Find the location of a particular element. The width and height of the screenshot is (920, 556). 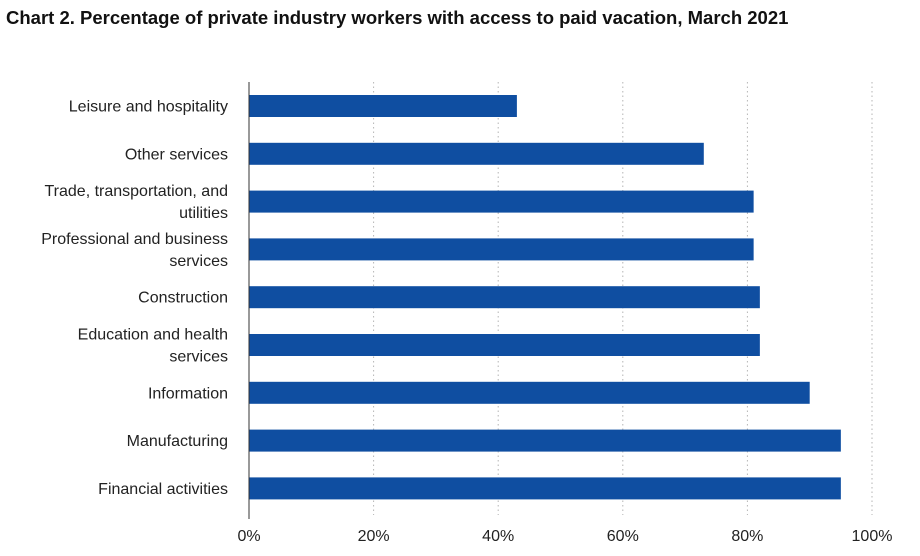

x-tick-label: 0% is located at coordinates (248, 536).